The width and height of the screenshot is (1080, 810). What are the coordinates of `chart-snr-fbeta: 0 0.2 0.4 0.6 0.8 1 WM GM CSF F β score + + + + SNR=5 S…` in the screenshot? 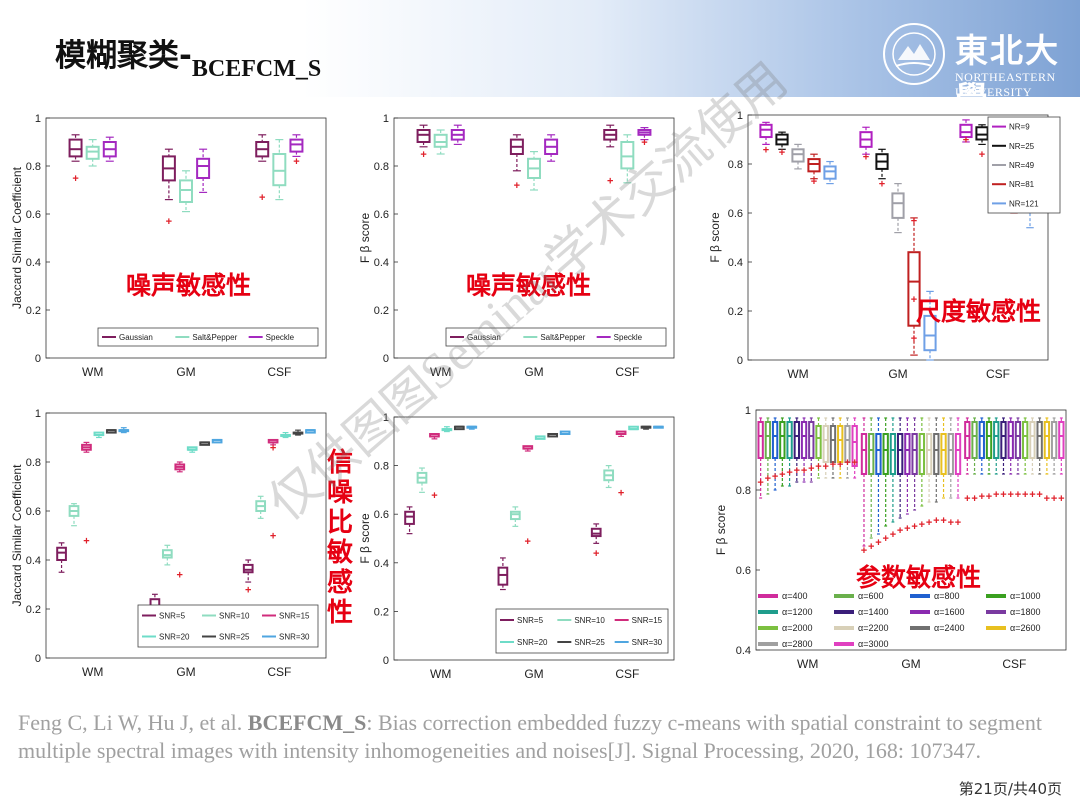 It's located at (516, 546).